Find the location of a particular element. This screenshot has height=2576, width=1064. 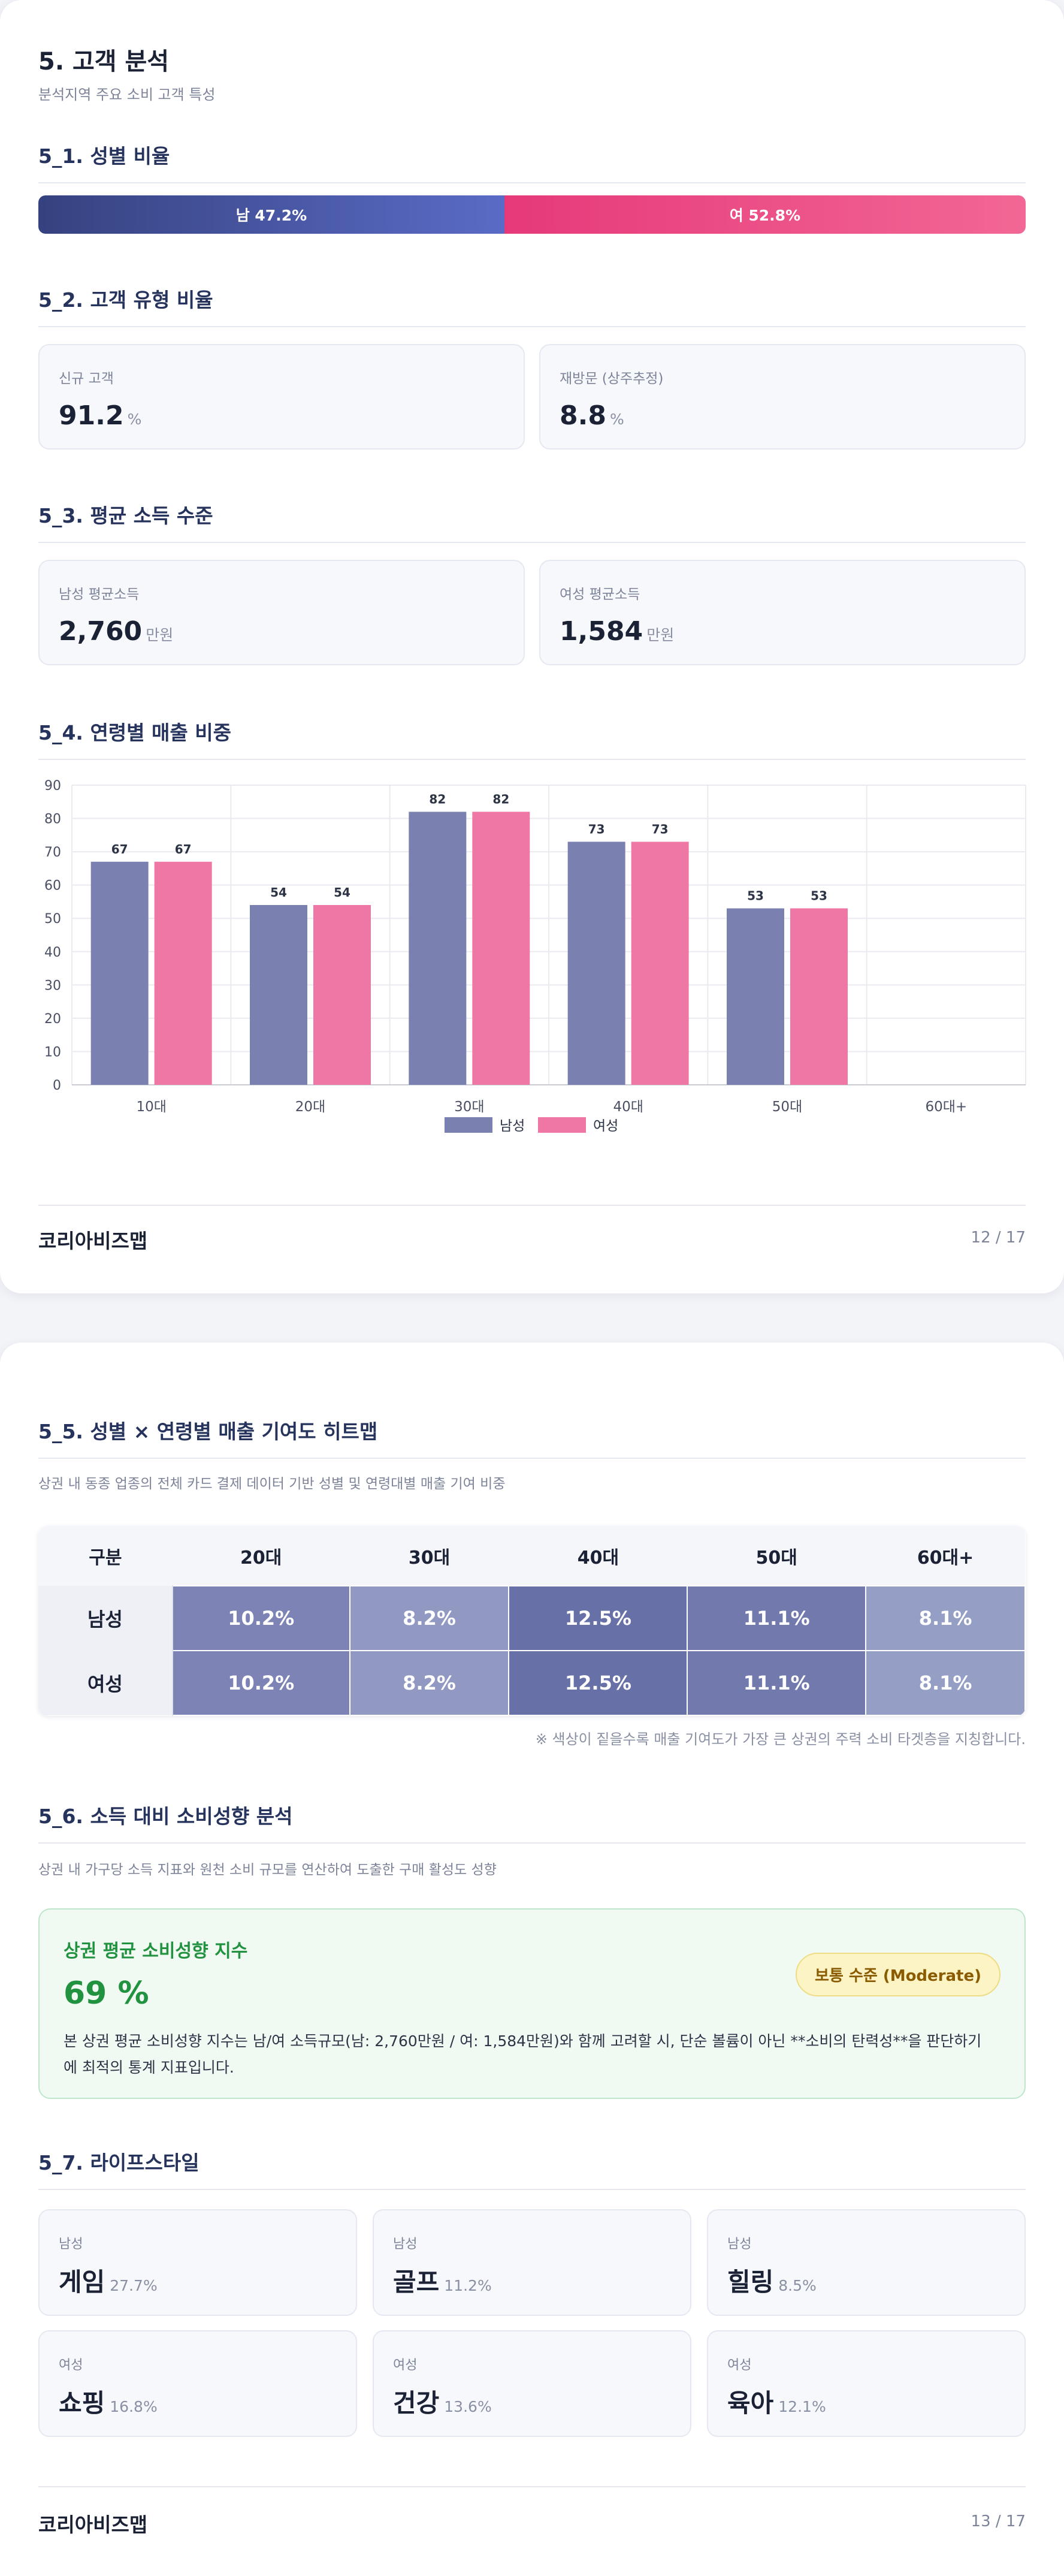

lifestyle-card: 남성 게임 27.7% is located at coordinates (197, 2262).